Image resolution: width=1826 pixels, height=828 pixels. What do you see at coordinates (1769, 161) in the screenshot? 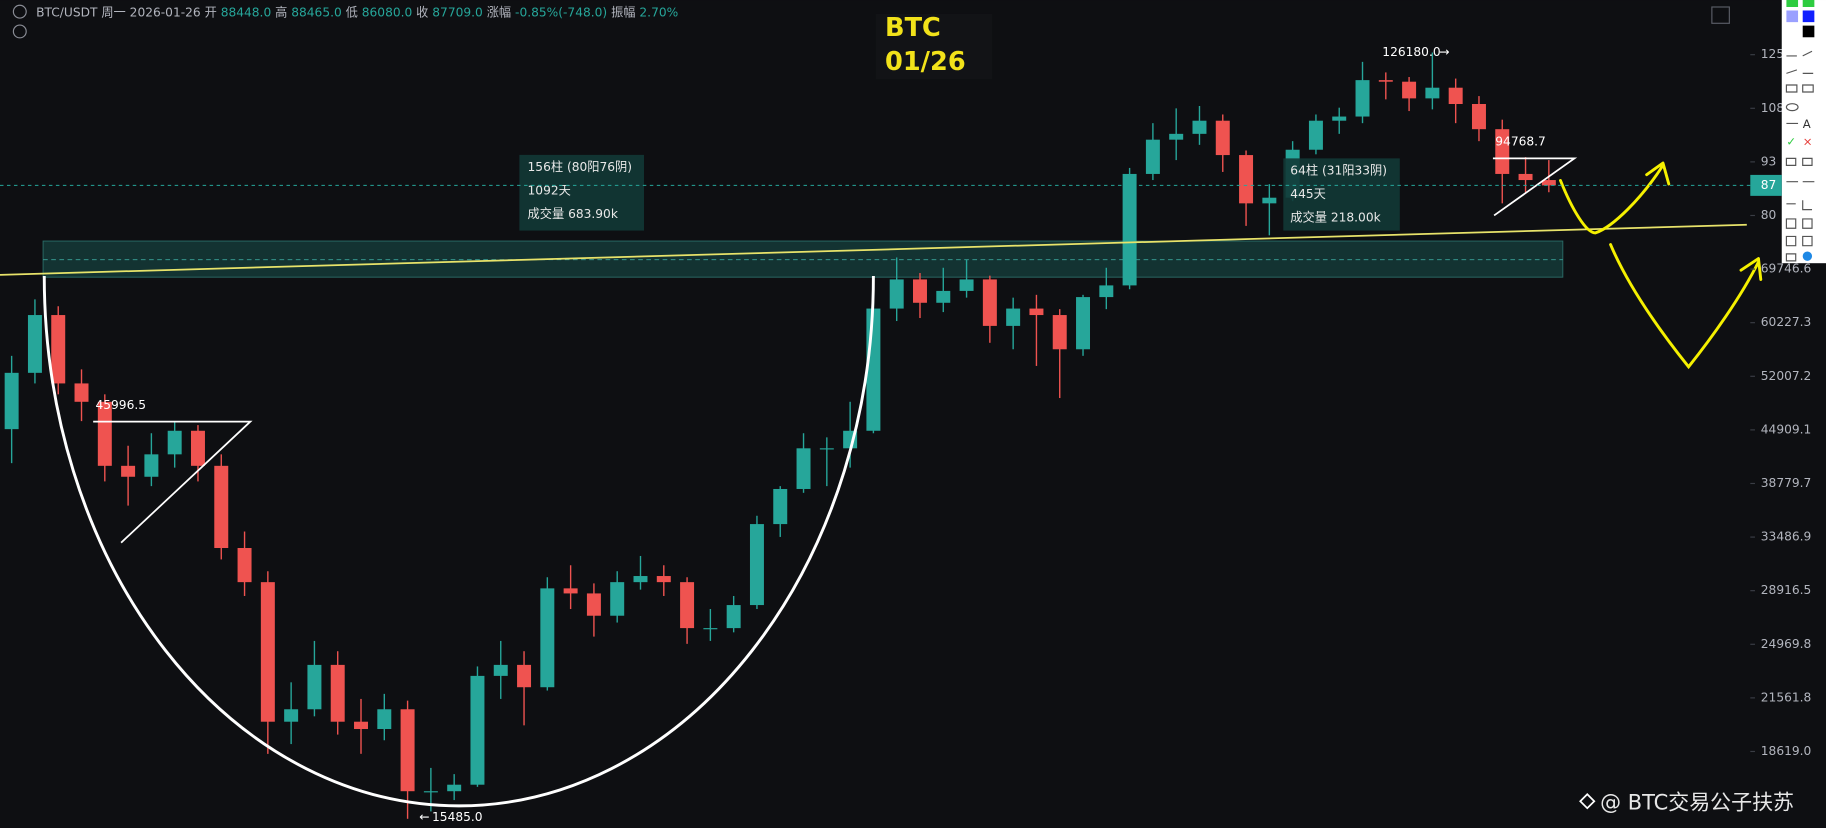
I see `y-tick-label: 93` at bounding box center [1769, 161].